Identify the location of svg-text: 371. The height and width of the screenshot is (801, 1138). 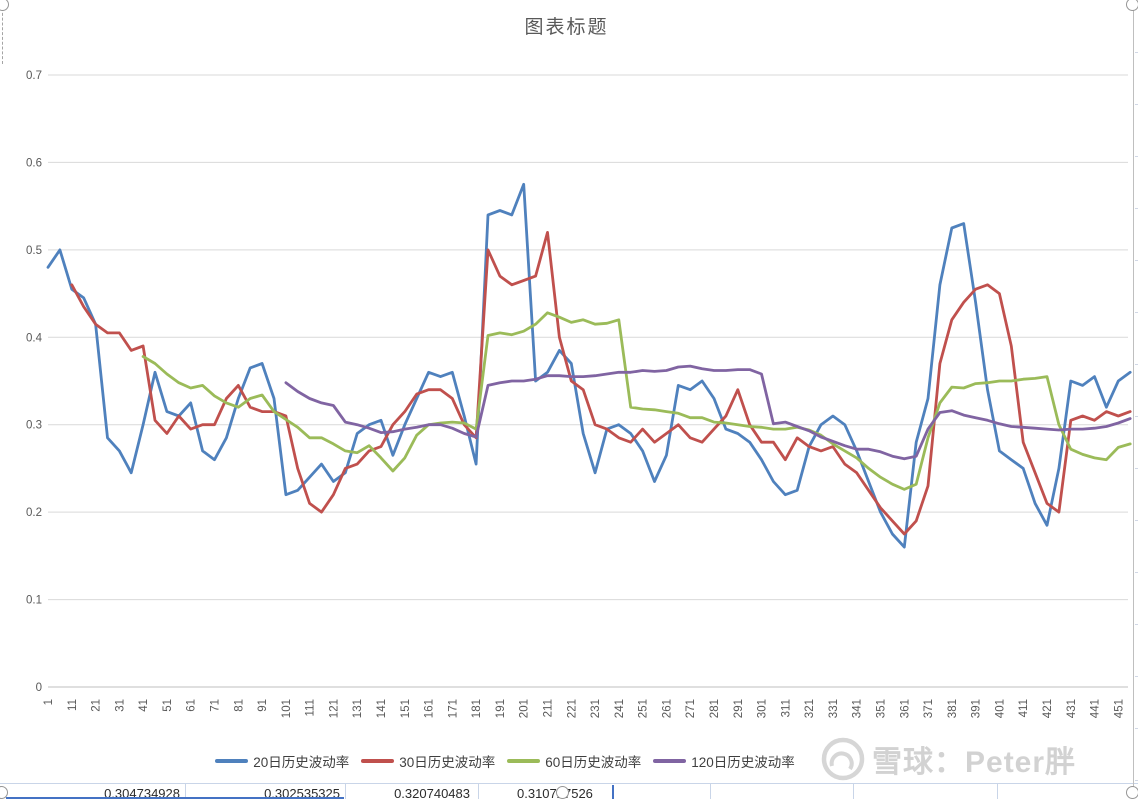
(929, 708).